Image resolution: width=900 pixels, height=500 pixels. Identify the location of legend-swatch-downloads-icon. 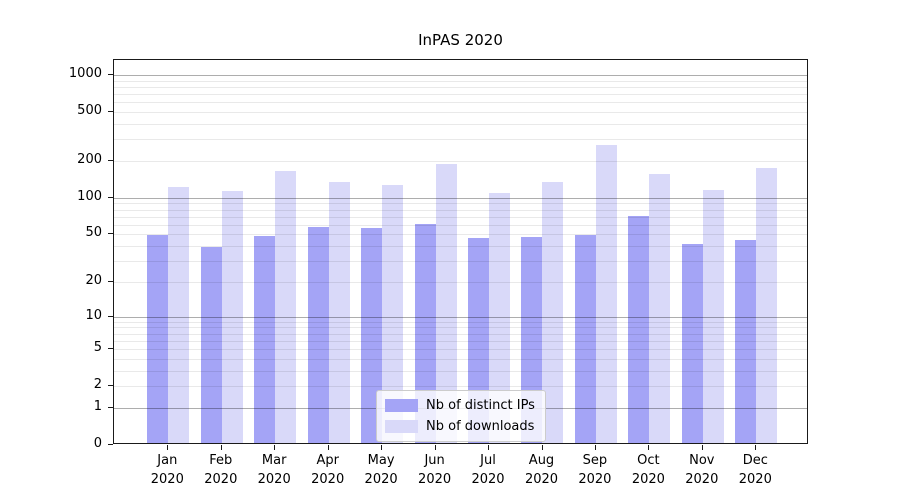
(401, 426).